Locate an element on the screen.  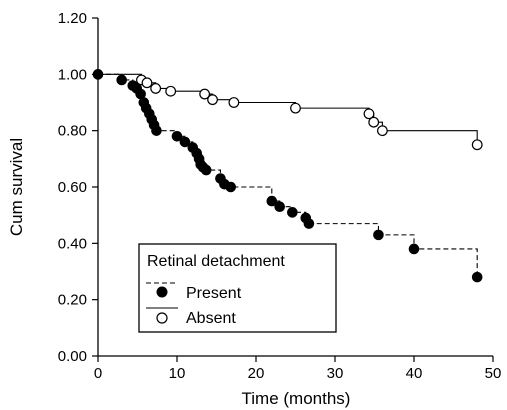
y-tick-label: 0.60 is located at coordinates (72, 187).